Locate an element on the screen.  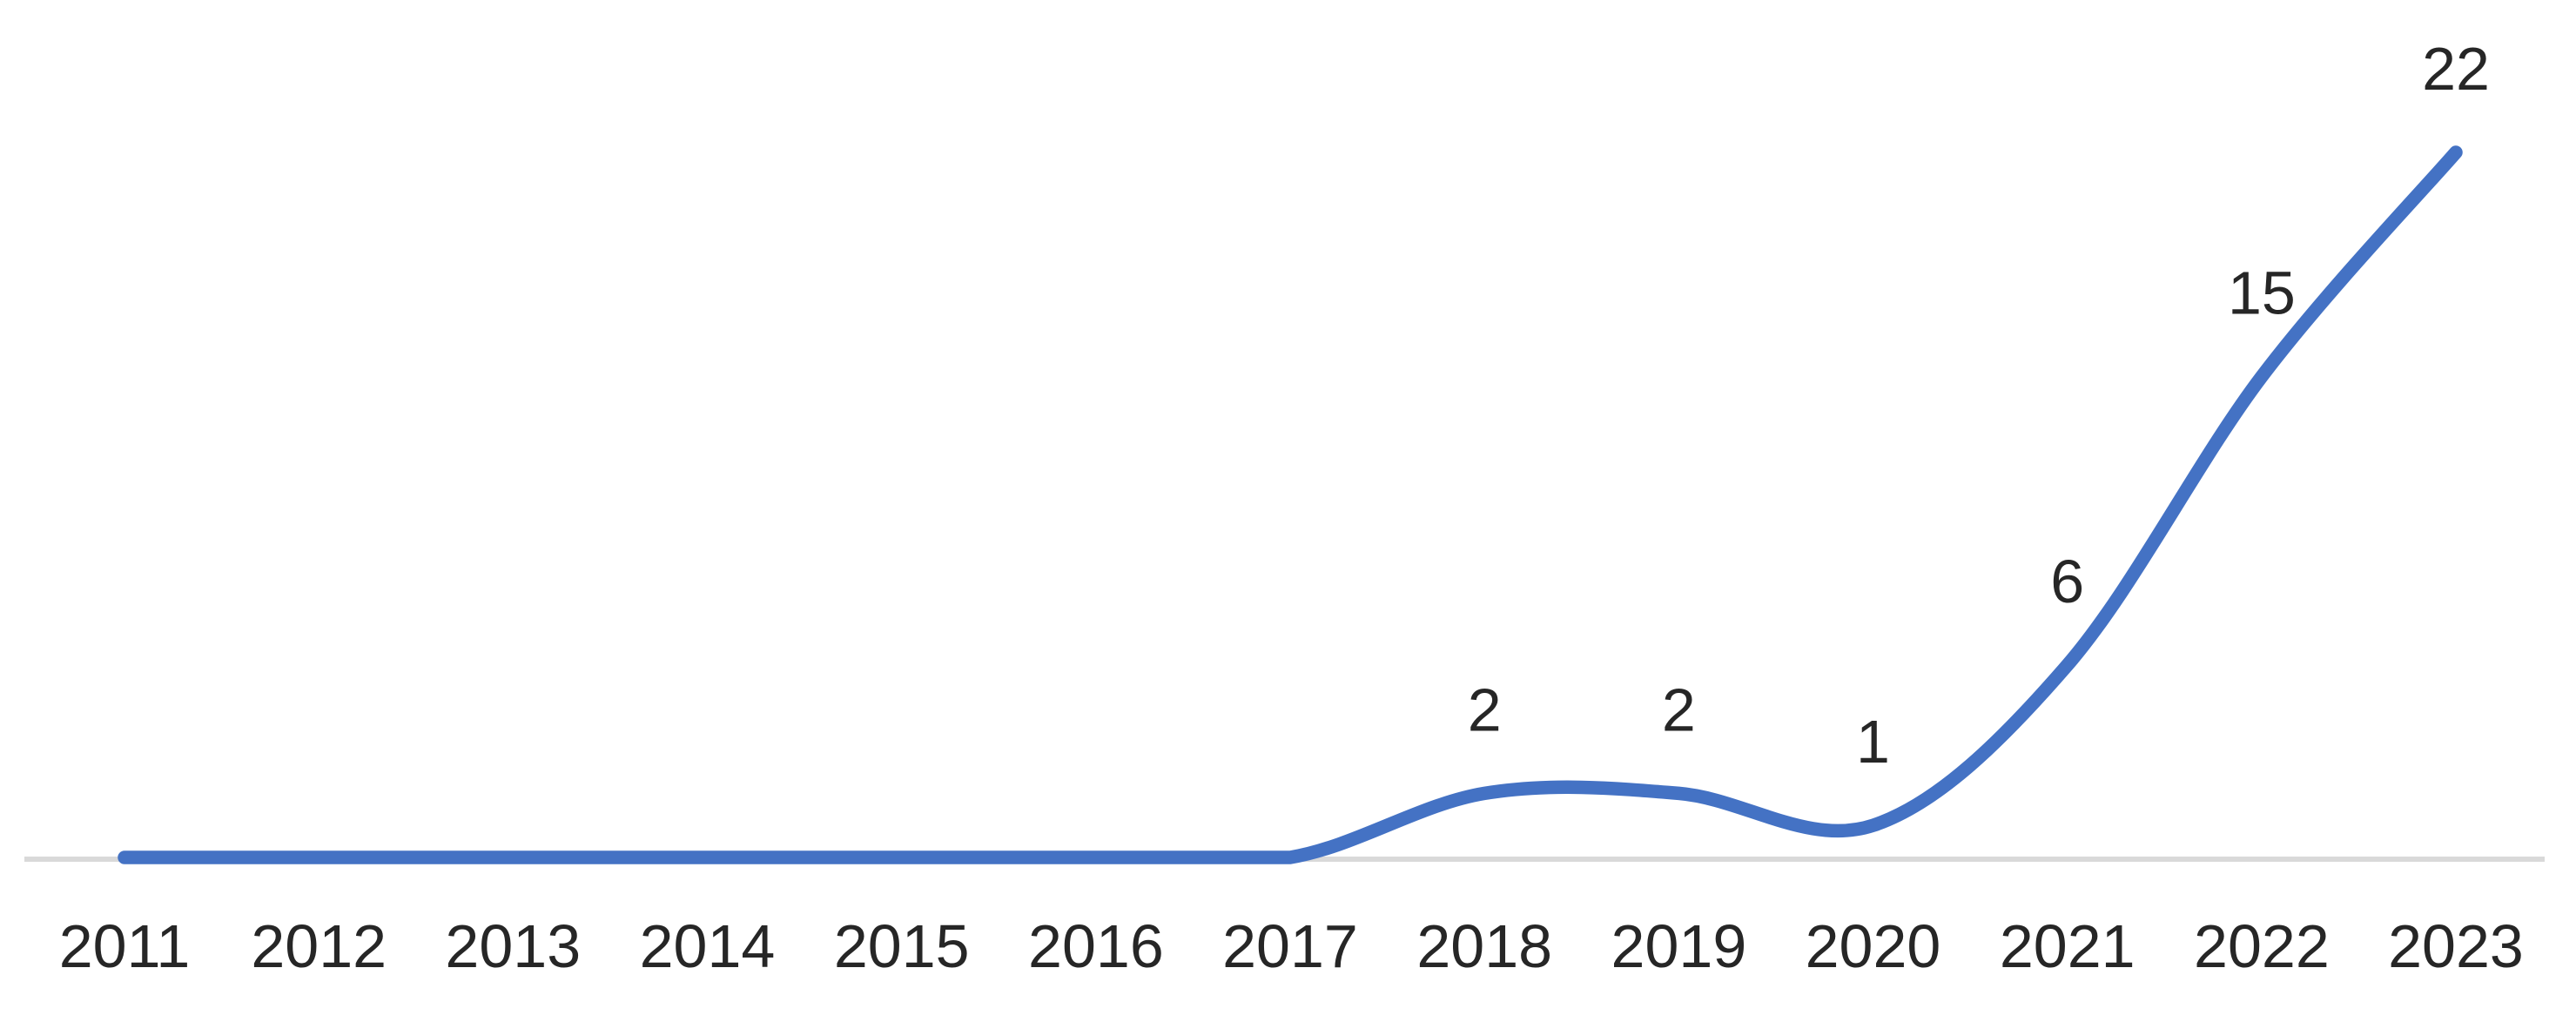
data-label: 1 is located at coordinates (1873, 742).